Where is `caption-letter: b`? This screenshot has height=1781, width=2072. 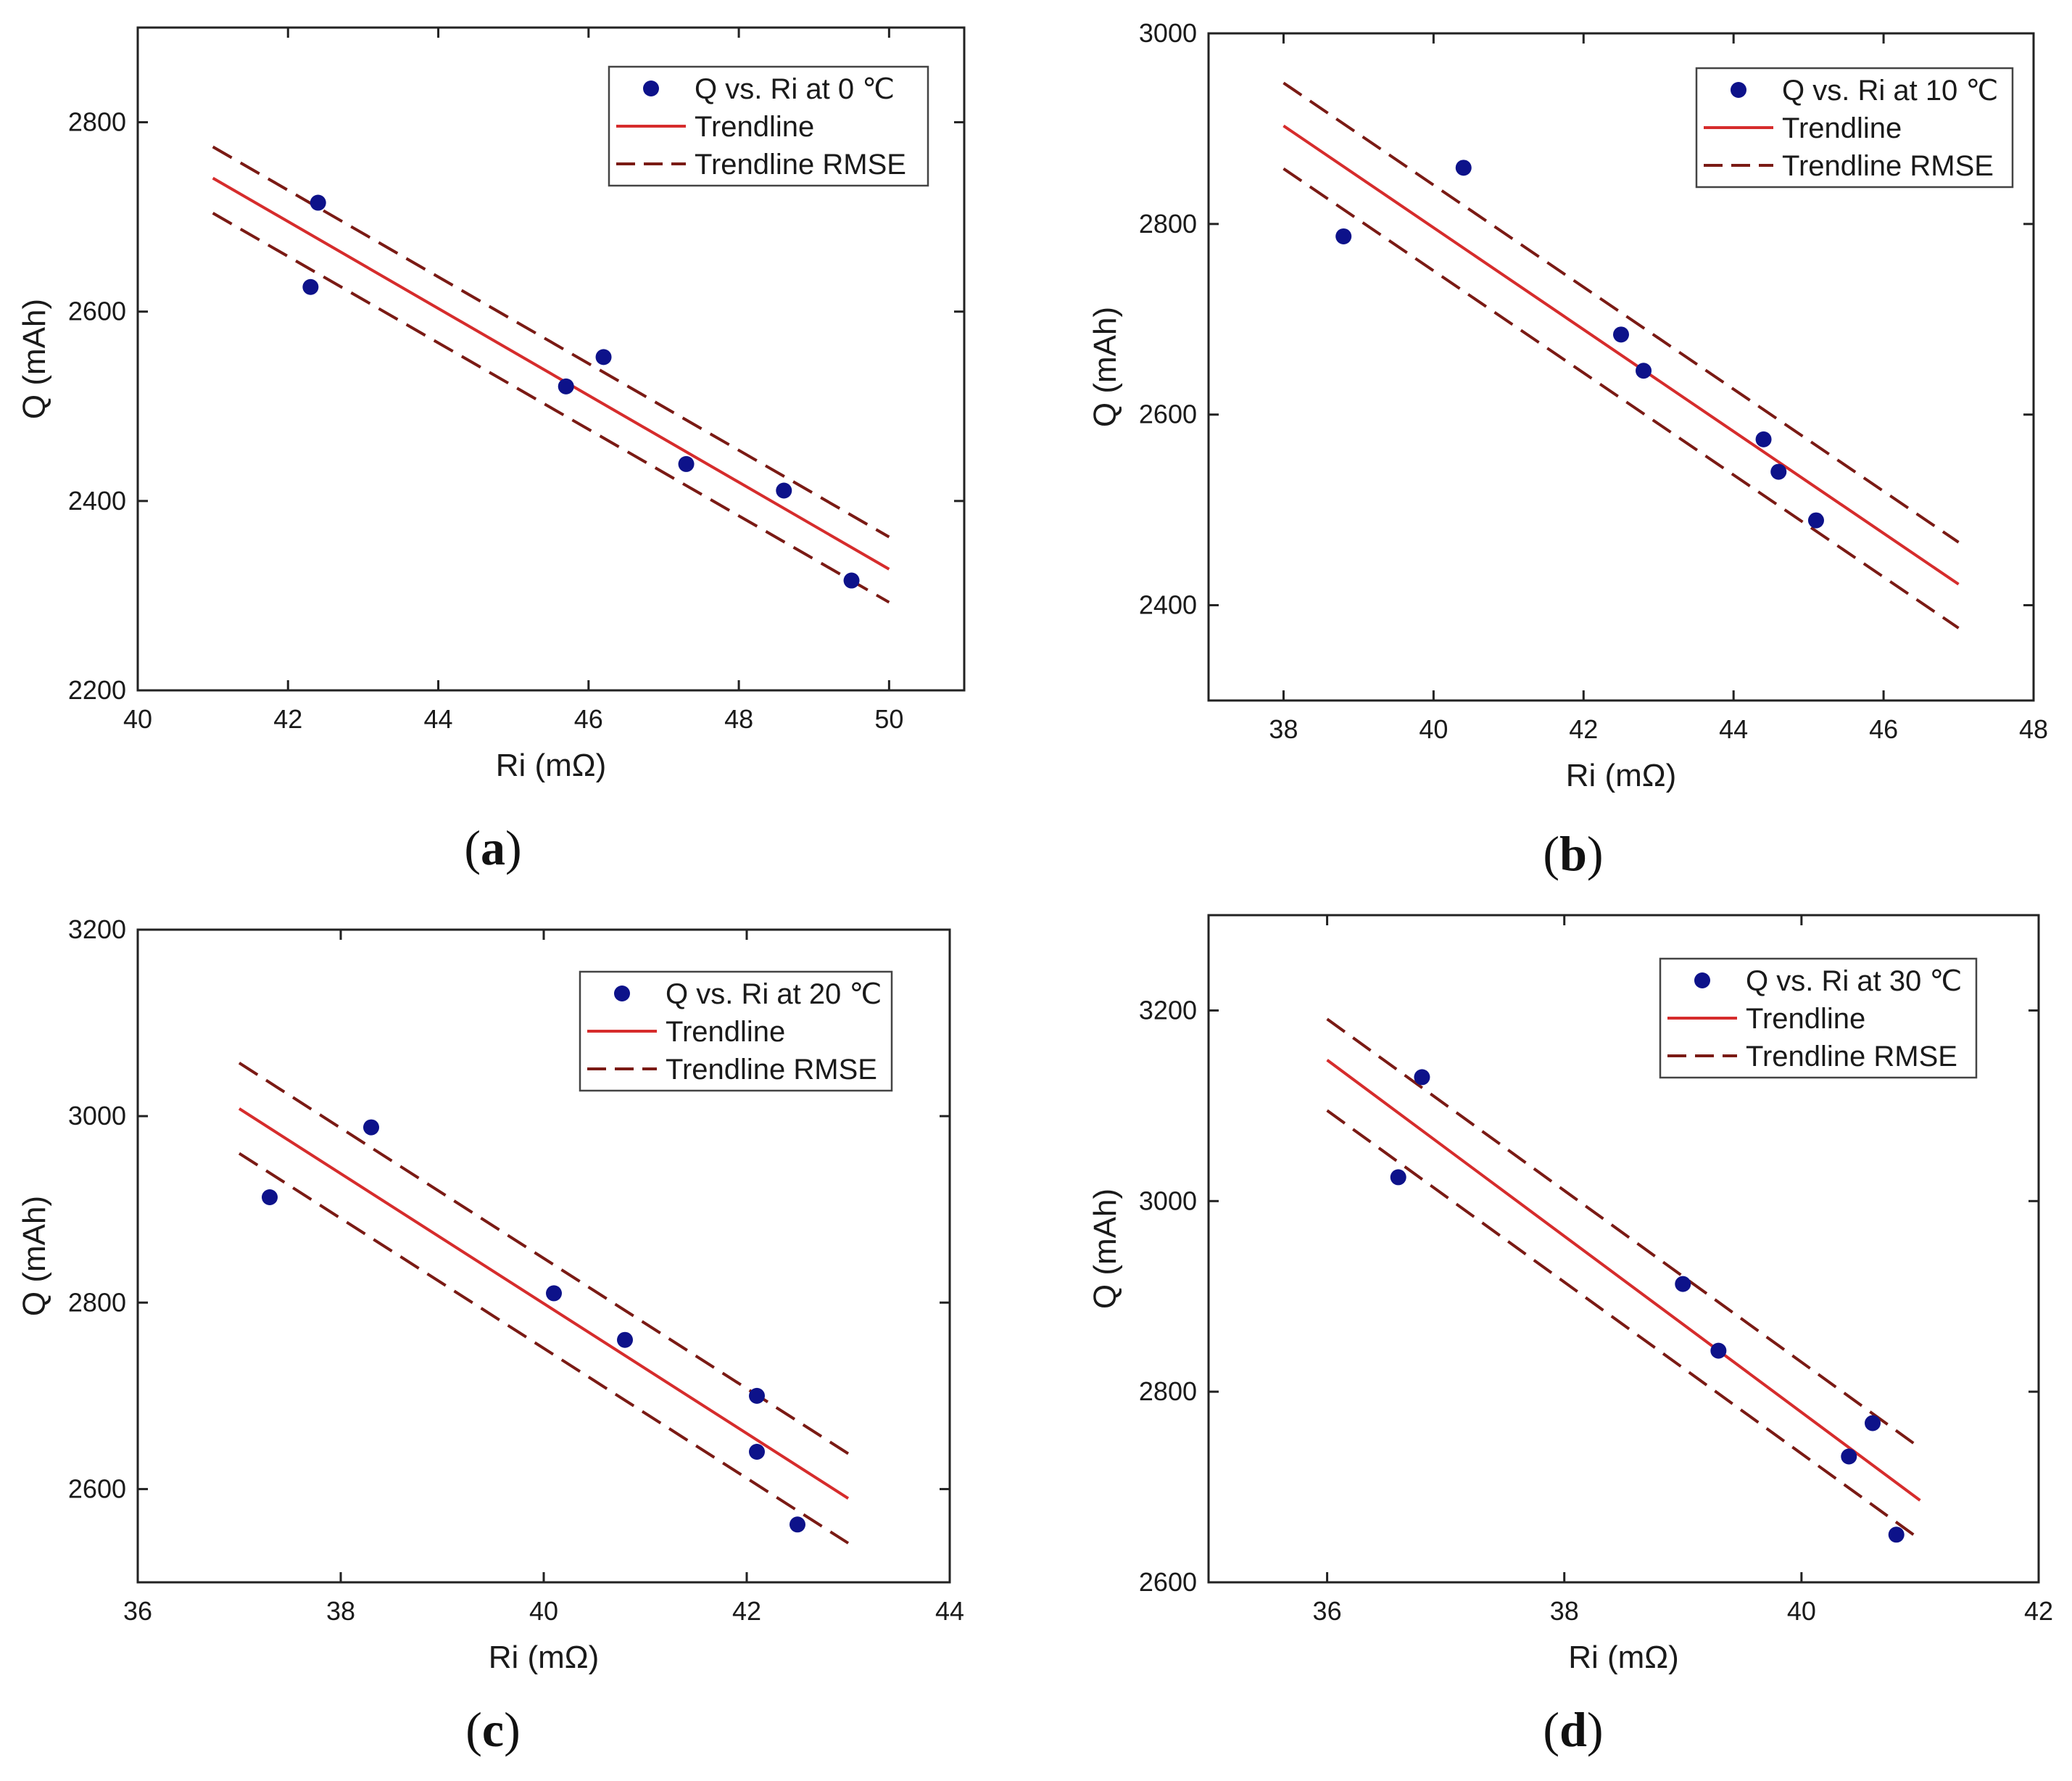 caption-letter: b is located at coordinates (1573, 853).